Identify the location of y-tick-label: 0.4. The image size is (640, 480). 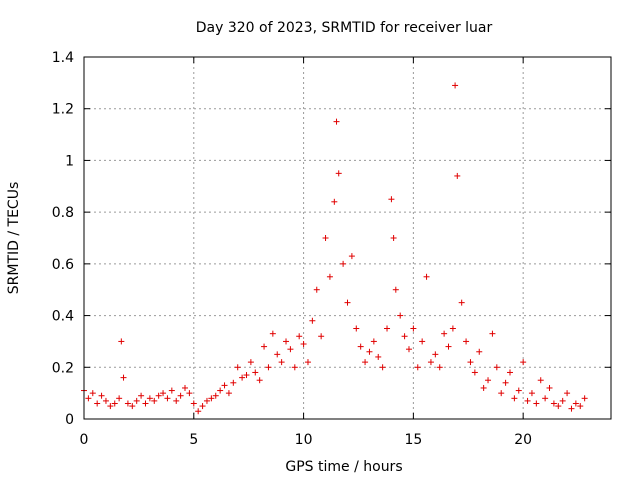
(63, 317).